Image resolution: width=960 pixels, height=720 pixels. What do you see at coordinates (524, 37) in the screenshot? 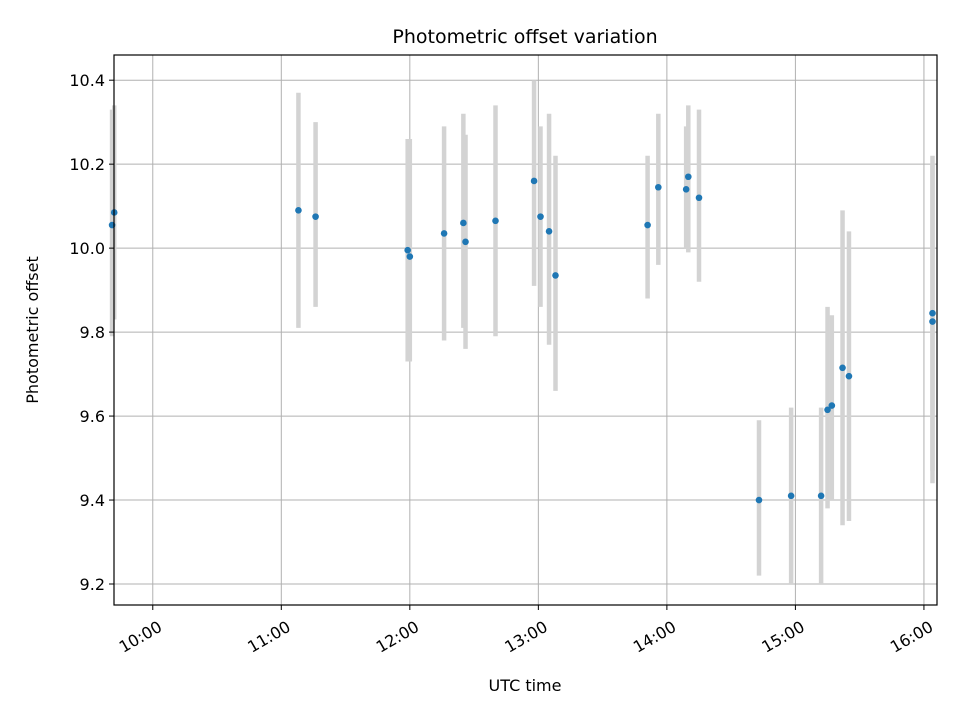
I see `chart-title: Photometric offset variation` at bounding box center [524, 37].